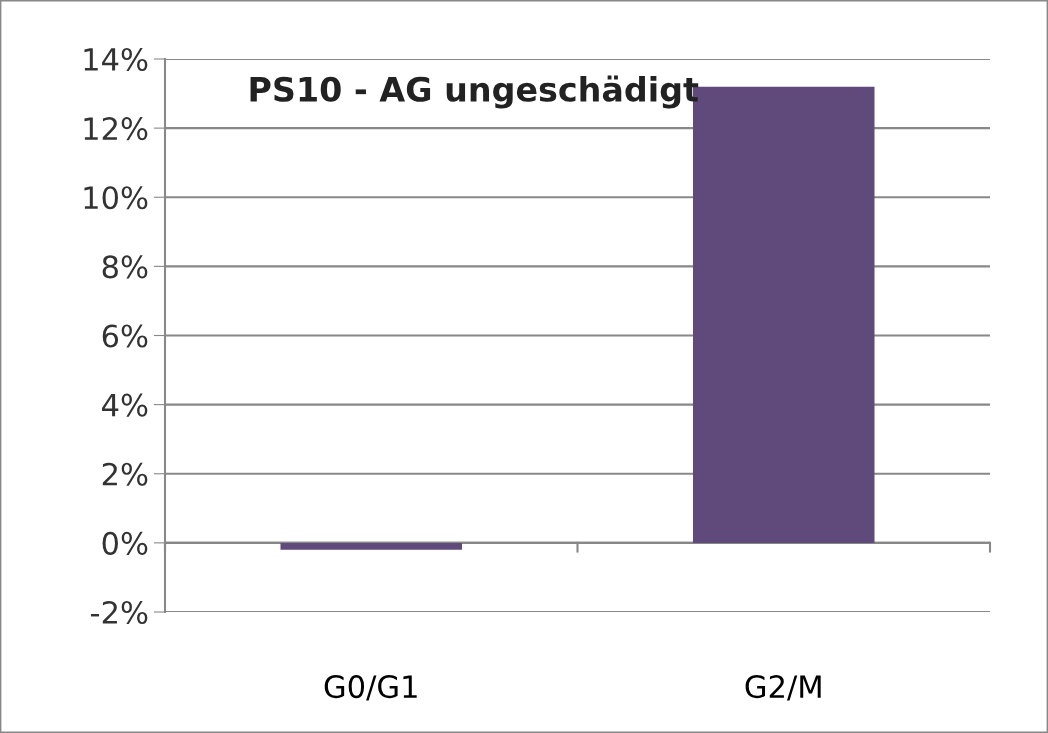 This screenshot has width=1048, height=733. I want to click on y-tick-label: 10%, so click(116, 198).